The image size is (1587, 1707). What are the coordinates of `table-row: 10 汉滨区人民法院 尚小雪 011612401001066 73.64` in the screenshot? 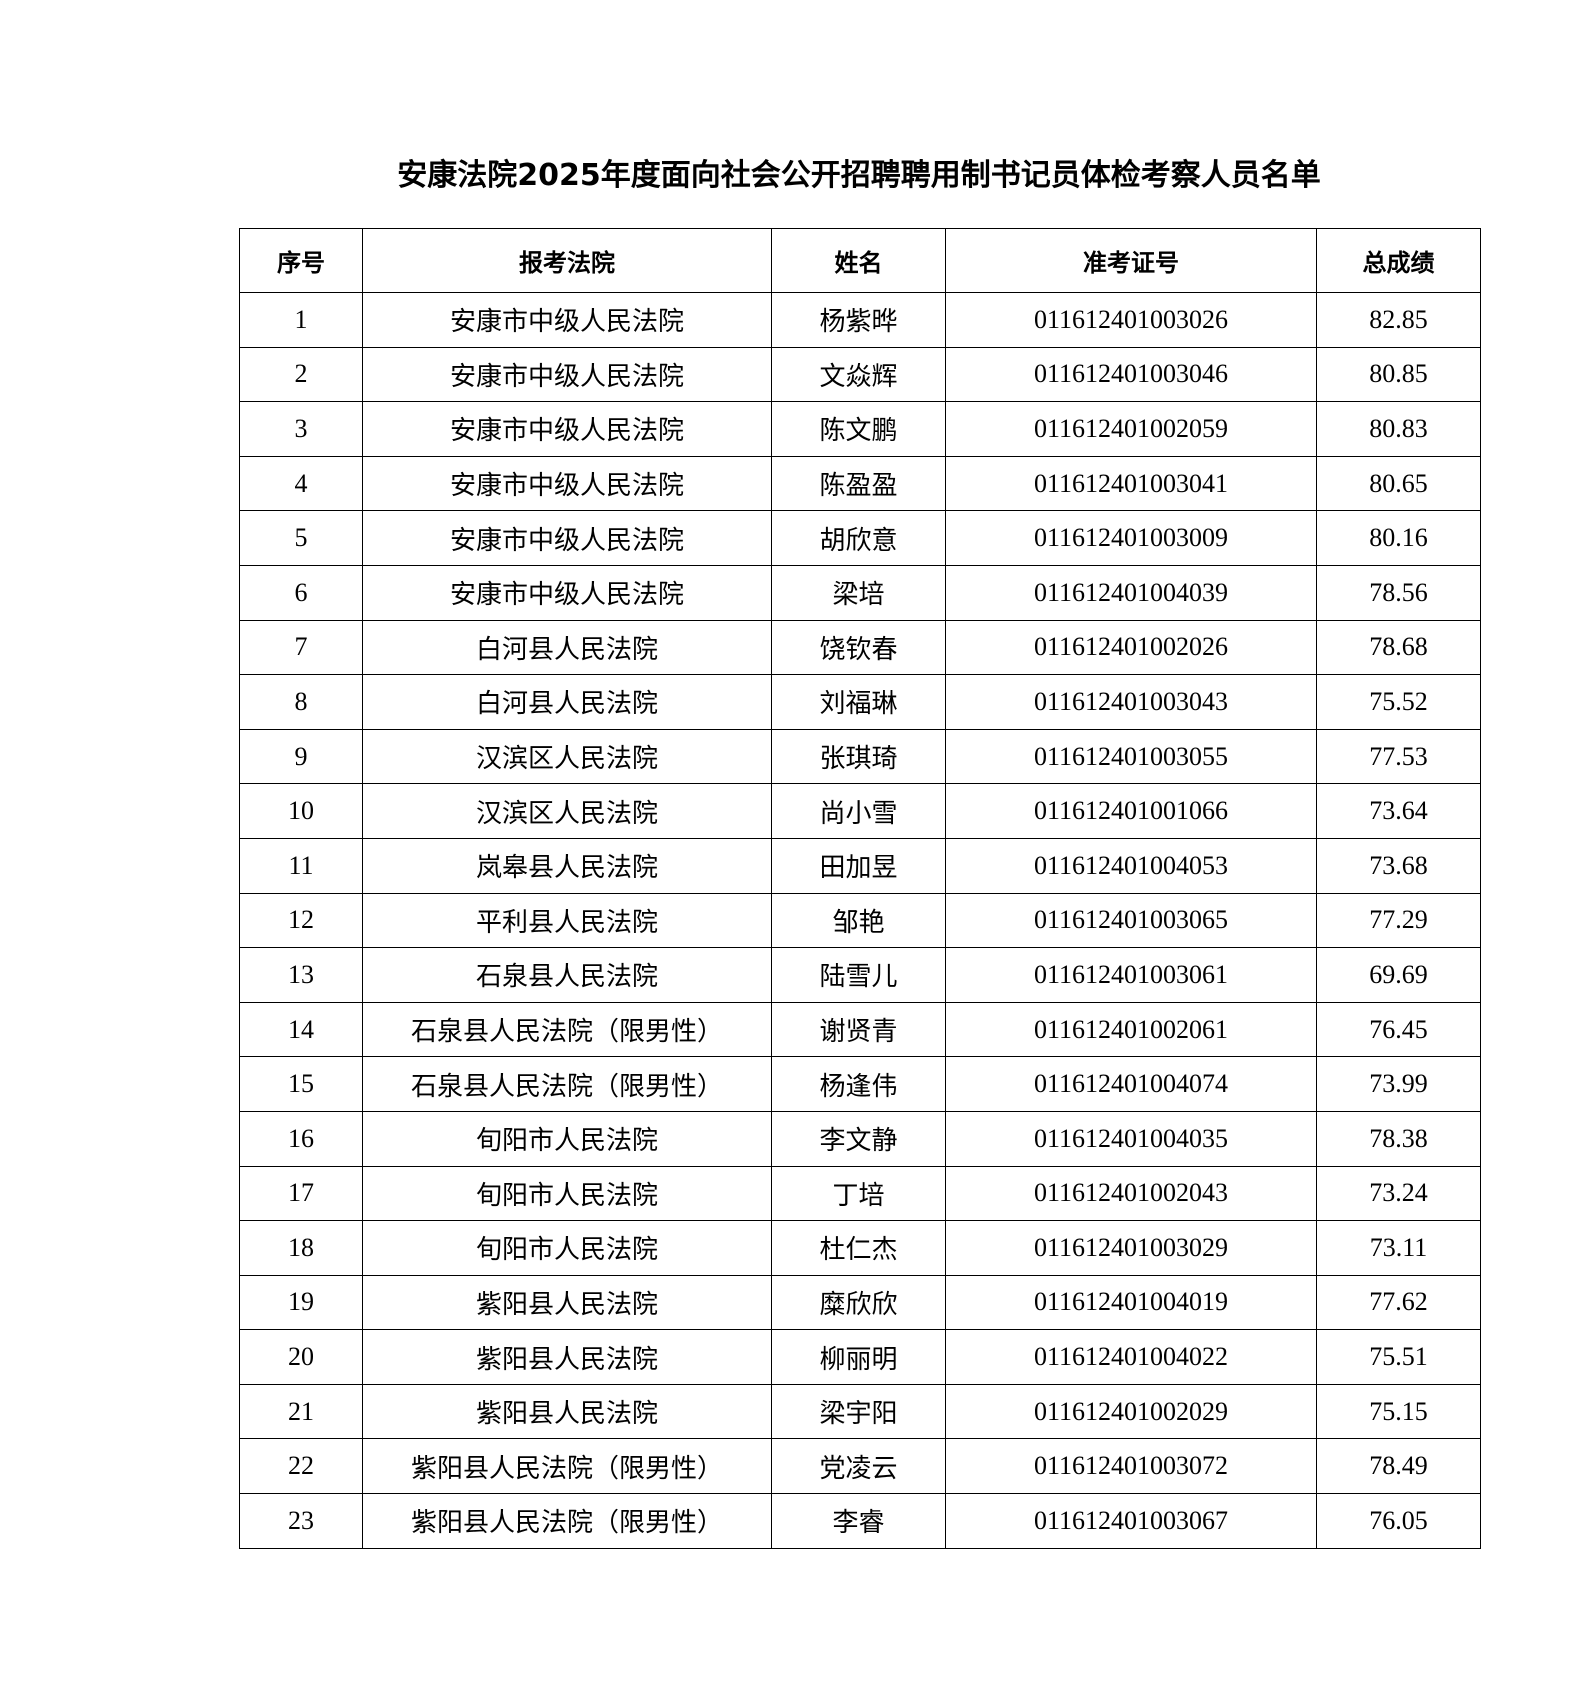 It's located at (860, 811).